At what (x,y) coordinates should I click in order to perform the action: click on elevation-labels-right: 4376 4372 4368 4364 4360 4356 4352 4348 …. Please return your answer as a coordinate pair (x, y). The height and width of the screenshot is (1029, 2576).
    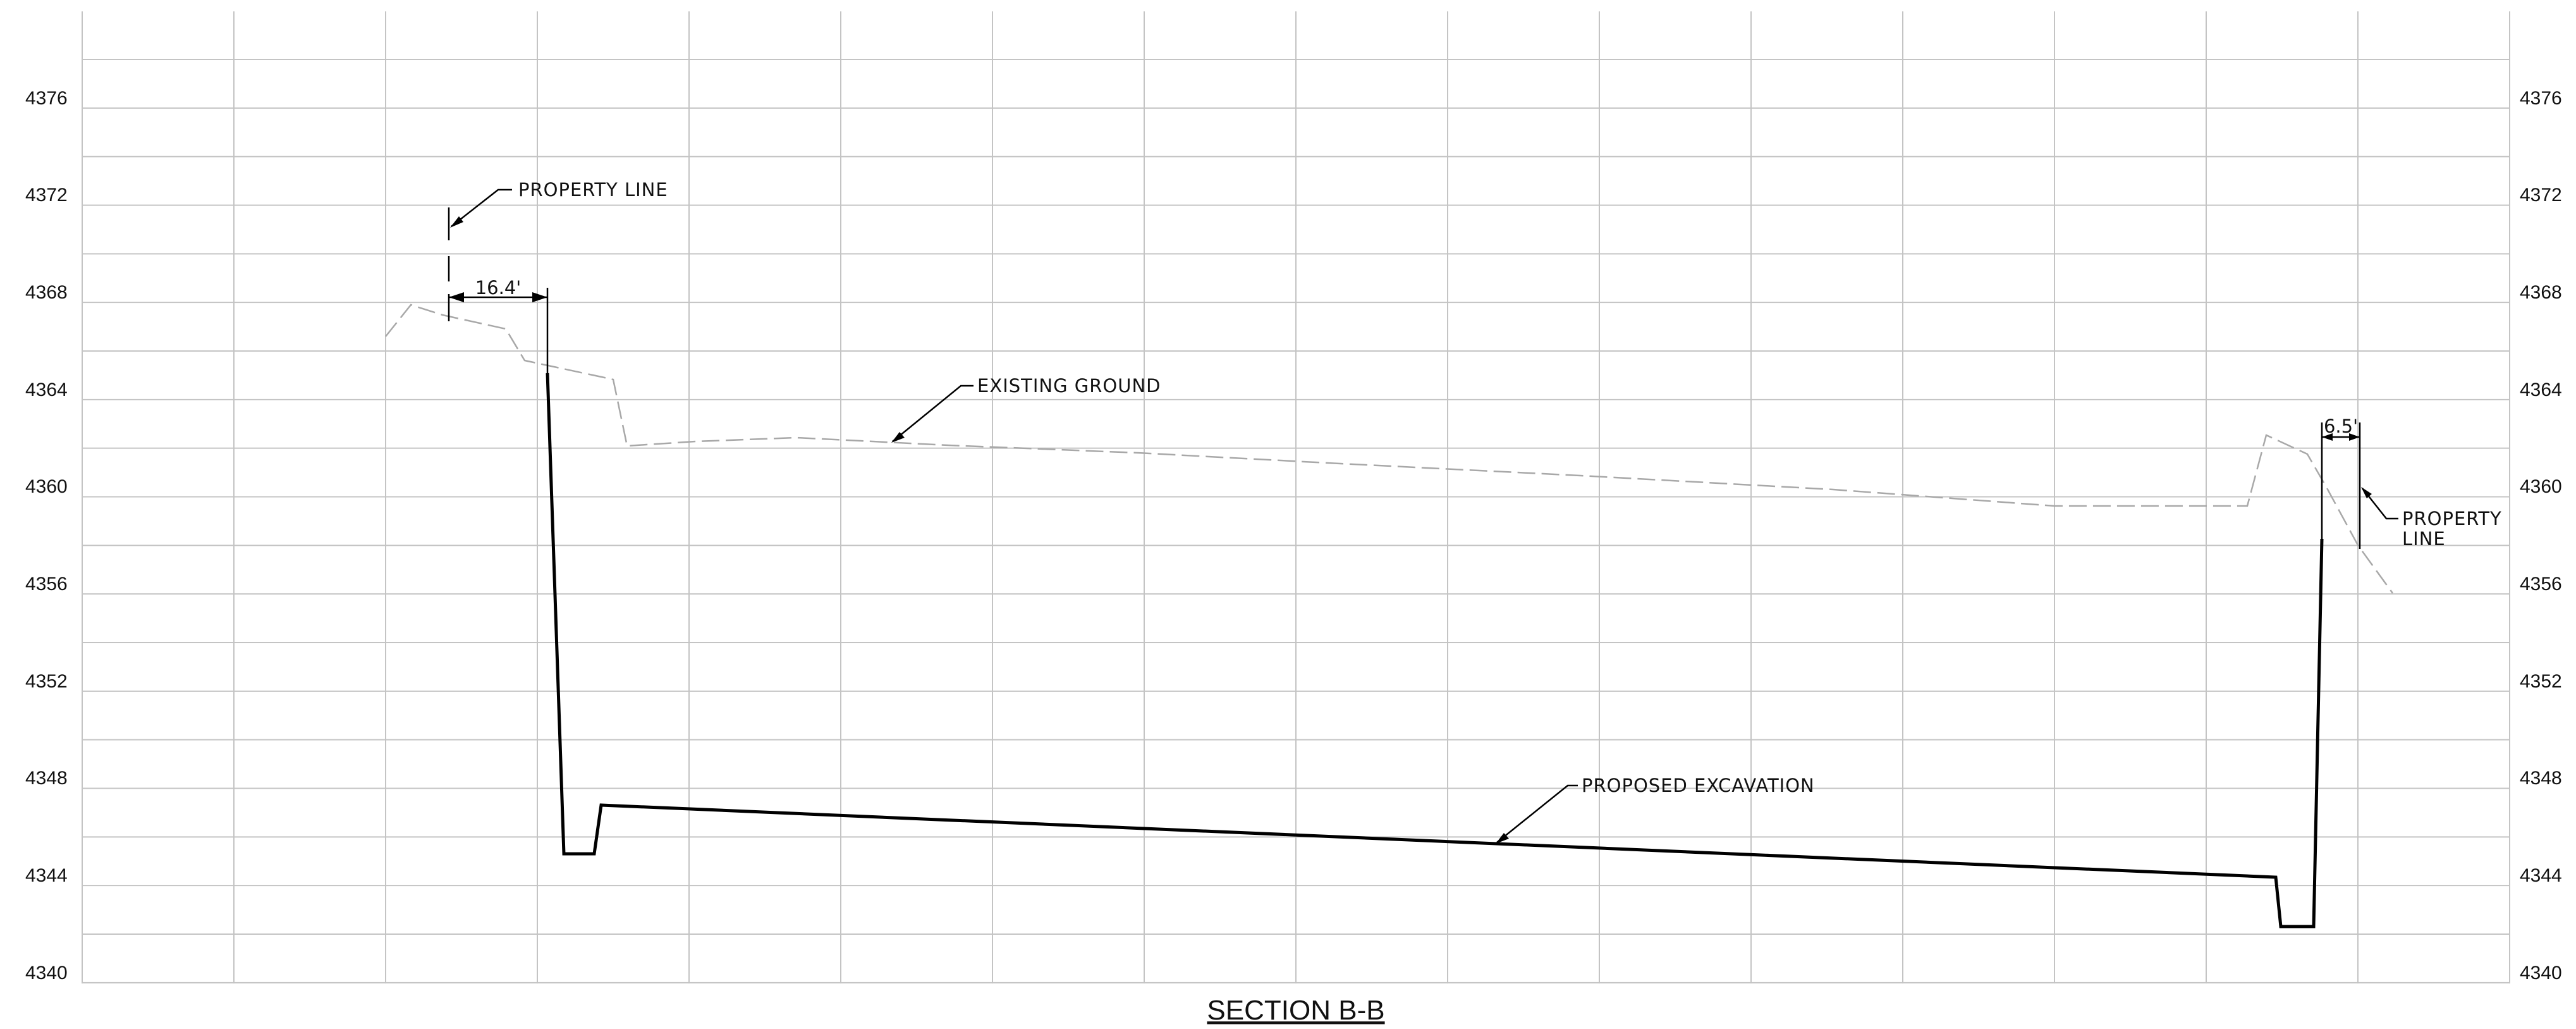
    Looking at the image, I should click on (2541, 536).